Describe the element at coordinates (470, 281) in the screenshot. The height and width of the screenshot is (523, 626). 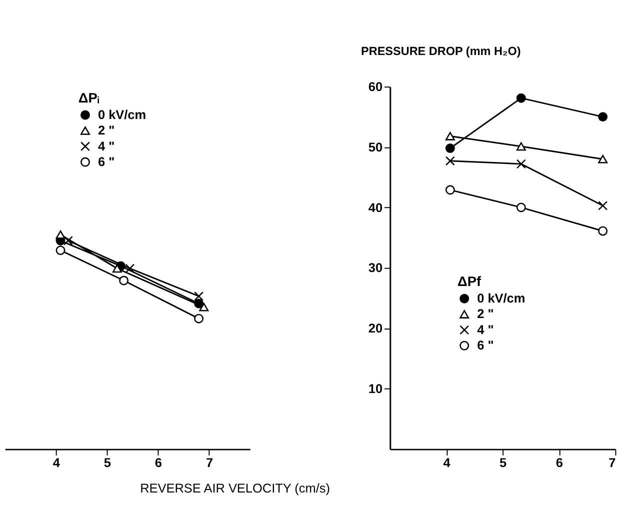
I see `legend-title: ΔPf` at that location.